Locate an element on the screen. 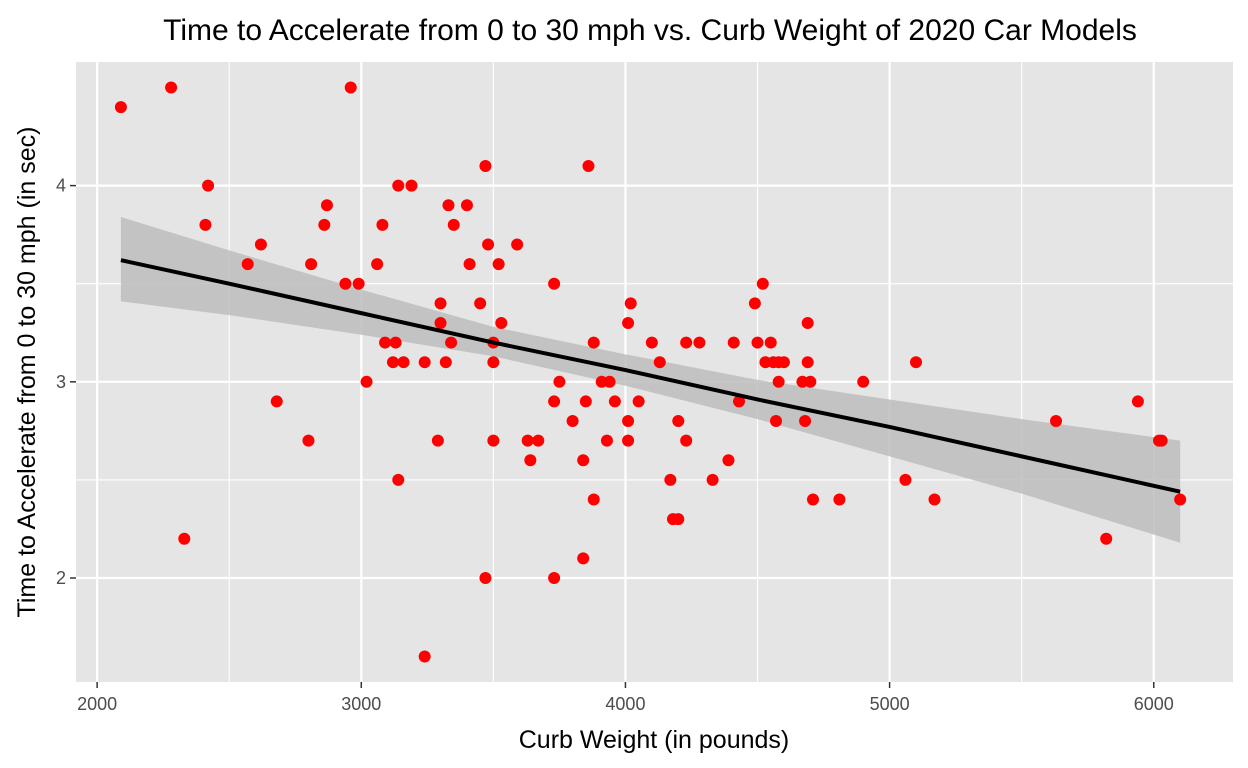  x-tick-label: 4000 is located at coordinates (625, 704).